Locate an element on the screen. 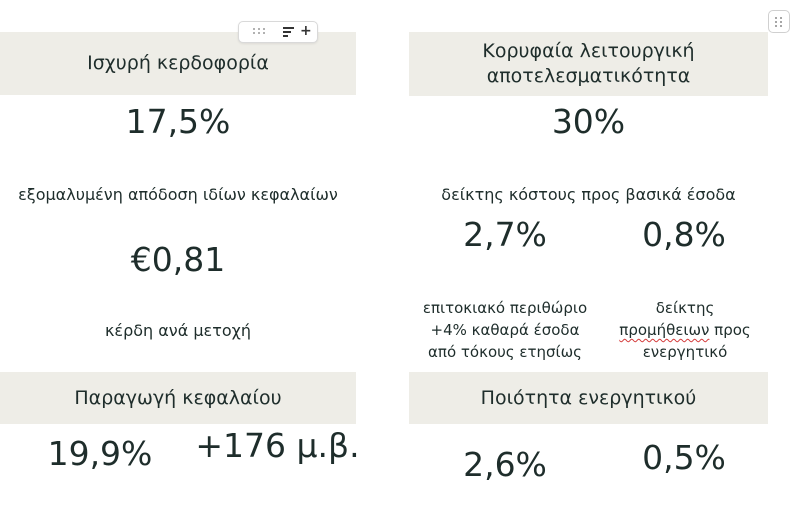 This screenshot has height=505, width=800. asset-quality-title: Ποιότητα ενεργητικού is located at coordinates (588, 397).